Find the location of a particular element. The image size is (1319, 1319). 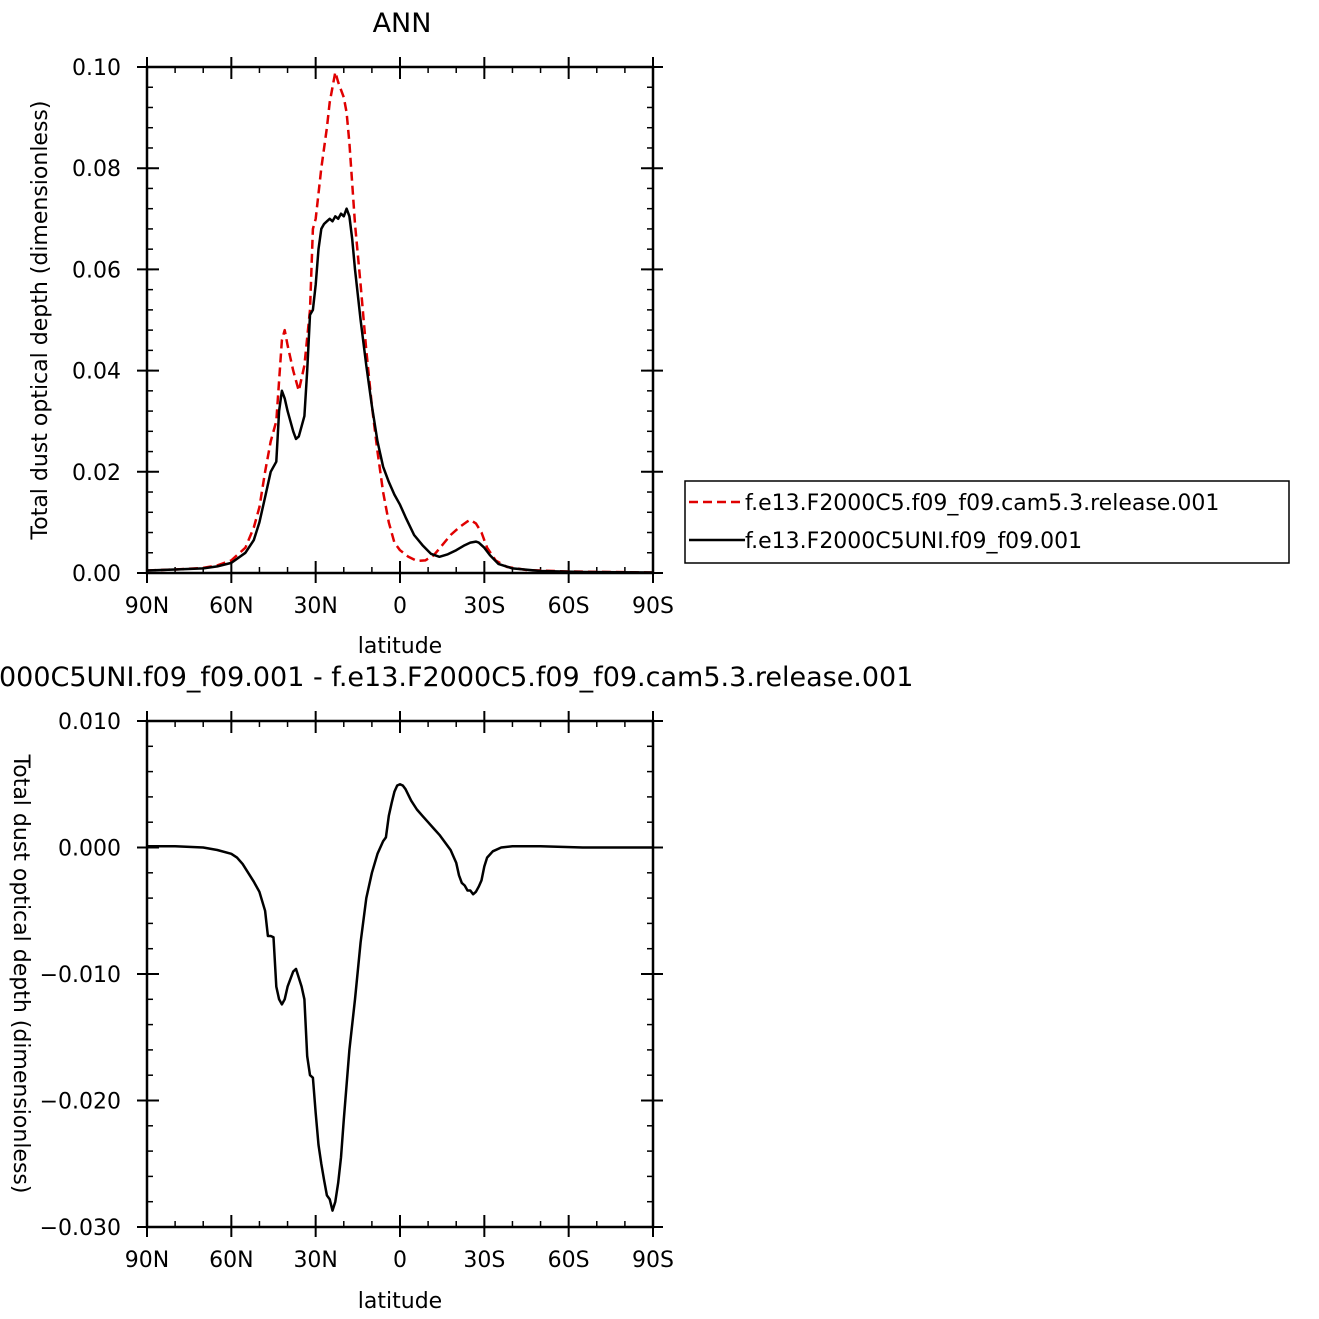

top-y-tick-label: 0.06 is located at coordinates (96, 270).